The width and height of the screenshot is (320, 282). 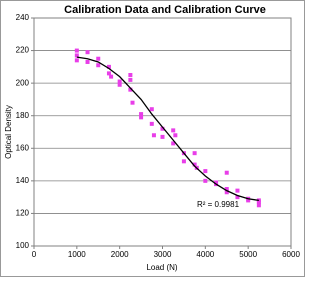 I want to click on x-tick-label: 5000, so click(x=248, y=254).